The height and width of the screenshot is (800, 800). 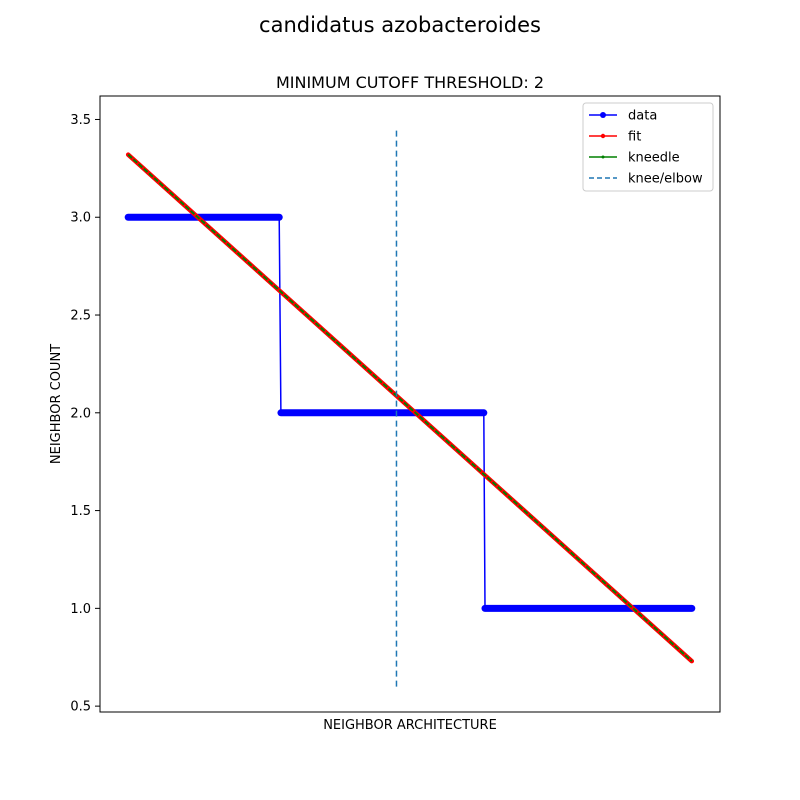 I want to click on y-tick-label: 1.0, so click(x=80, y=609).